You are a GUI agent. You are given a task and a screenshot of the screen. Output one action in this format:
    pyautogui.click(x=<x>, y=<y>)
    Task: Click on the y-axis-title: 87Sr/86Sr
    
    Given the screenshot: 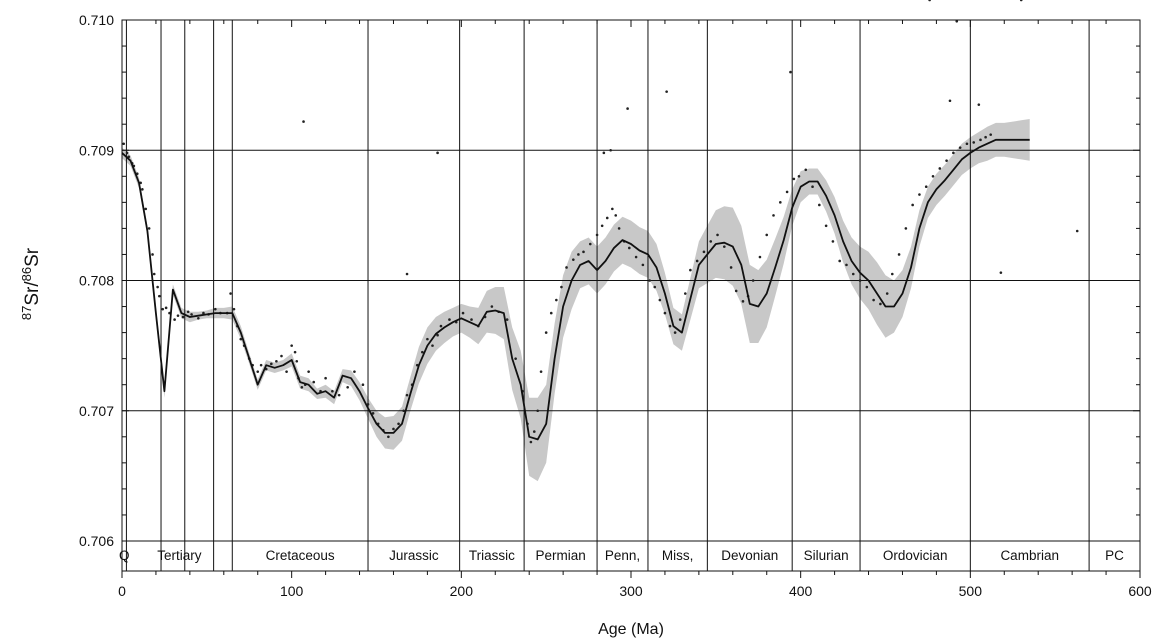 What is the action you would take?
    pyautogui.click(x=31, y=283)
    